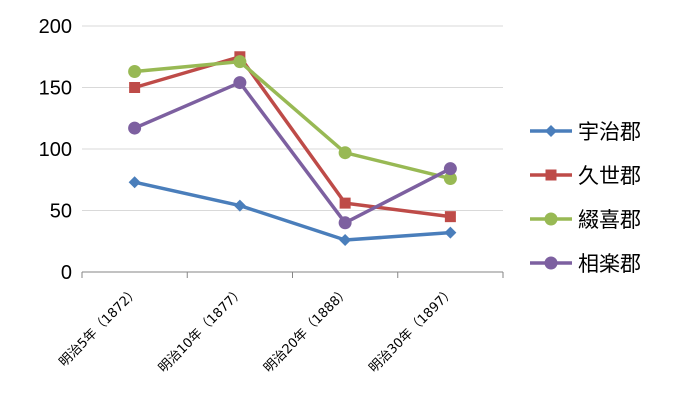  Describe the element at coordinates (413, 330) in the screenshot. I see `x-tick-label: 明治30年（1897）` at that location.